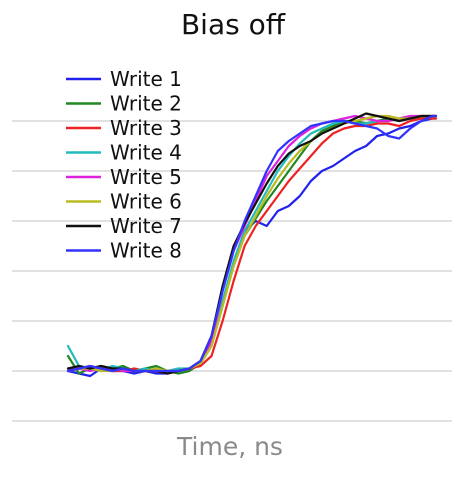  What do you see at coordinates (146, 79) in the screenshot?
I see `legend-label-1: Write 1` at bounding box center [146, 79].